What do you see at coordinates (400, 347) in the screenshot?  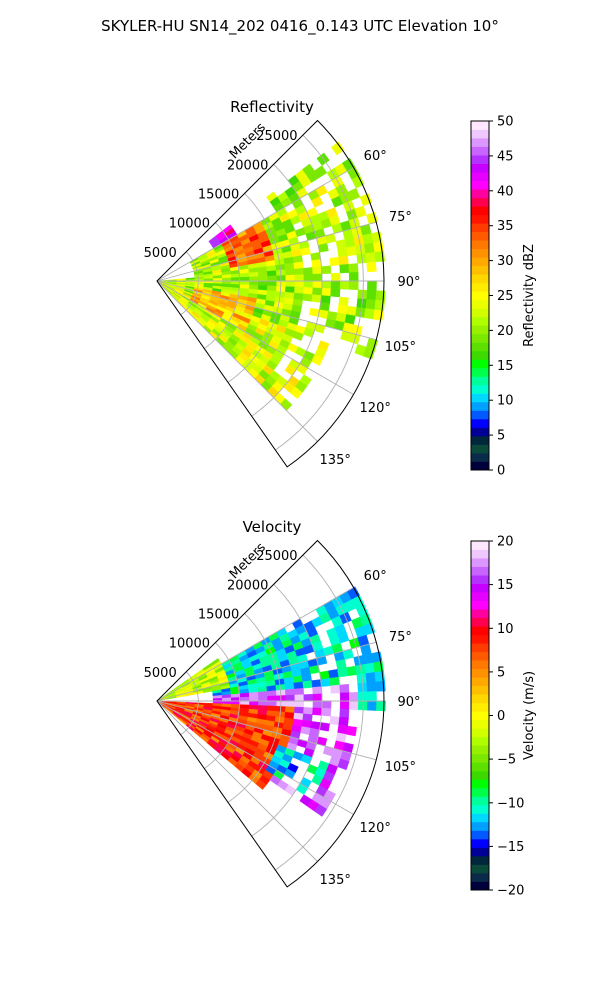 I see `azimuth-tick-label: 105°` at bounding box center [400, 347].